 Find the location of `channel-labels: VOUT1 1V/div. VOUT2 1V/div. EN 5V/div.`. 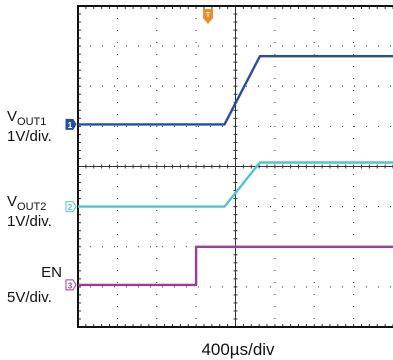

channel-labels: VOUT1 1V/div. VOUT2 1V/div. EN 5V/div. is located at coordinates (34, 207).